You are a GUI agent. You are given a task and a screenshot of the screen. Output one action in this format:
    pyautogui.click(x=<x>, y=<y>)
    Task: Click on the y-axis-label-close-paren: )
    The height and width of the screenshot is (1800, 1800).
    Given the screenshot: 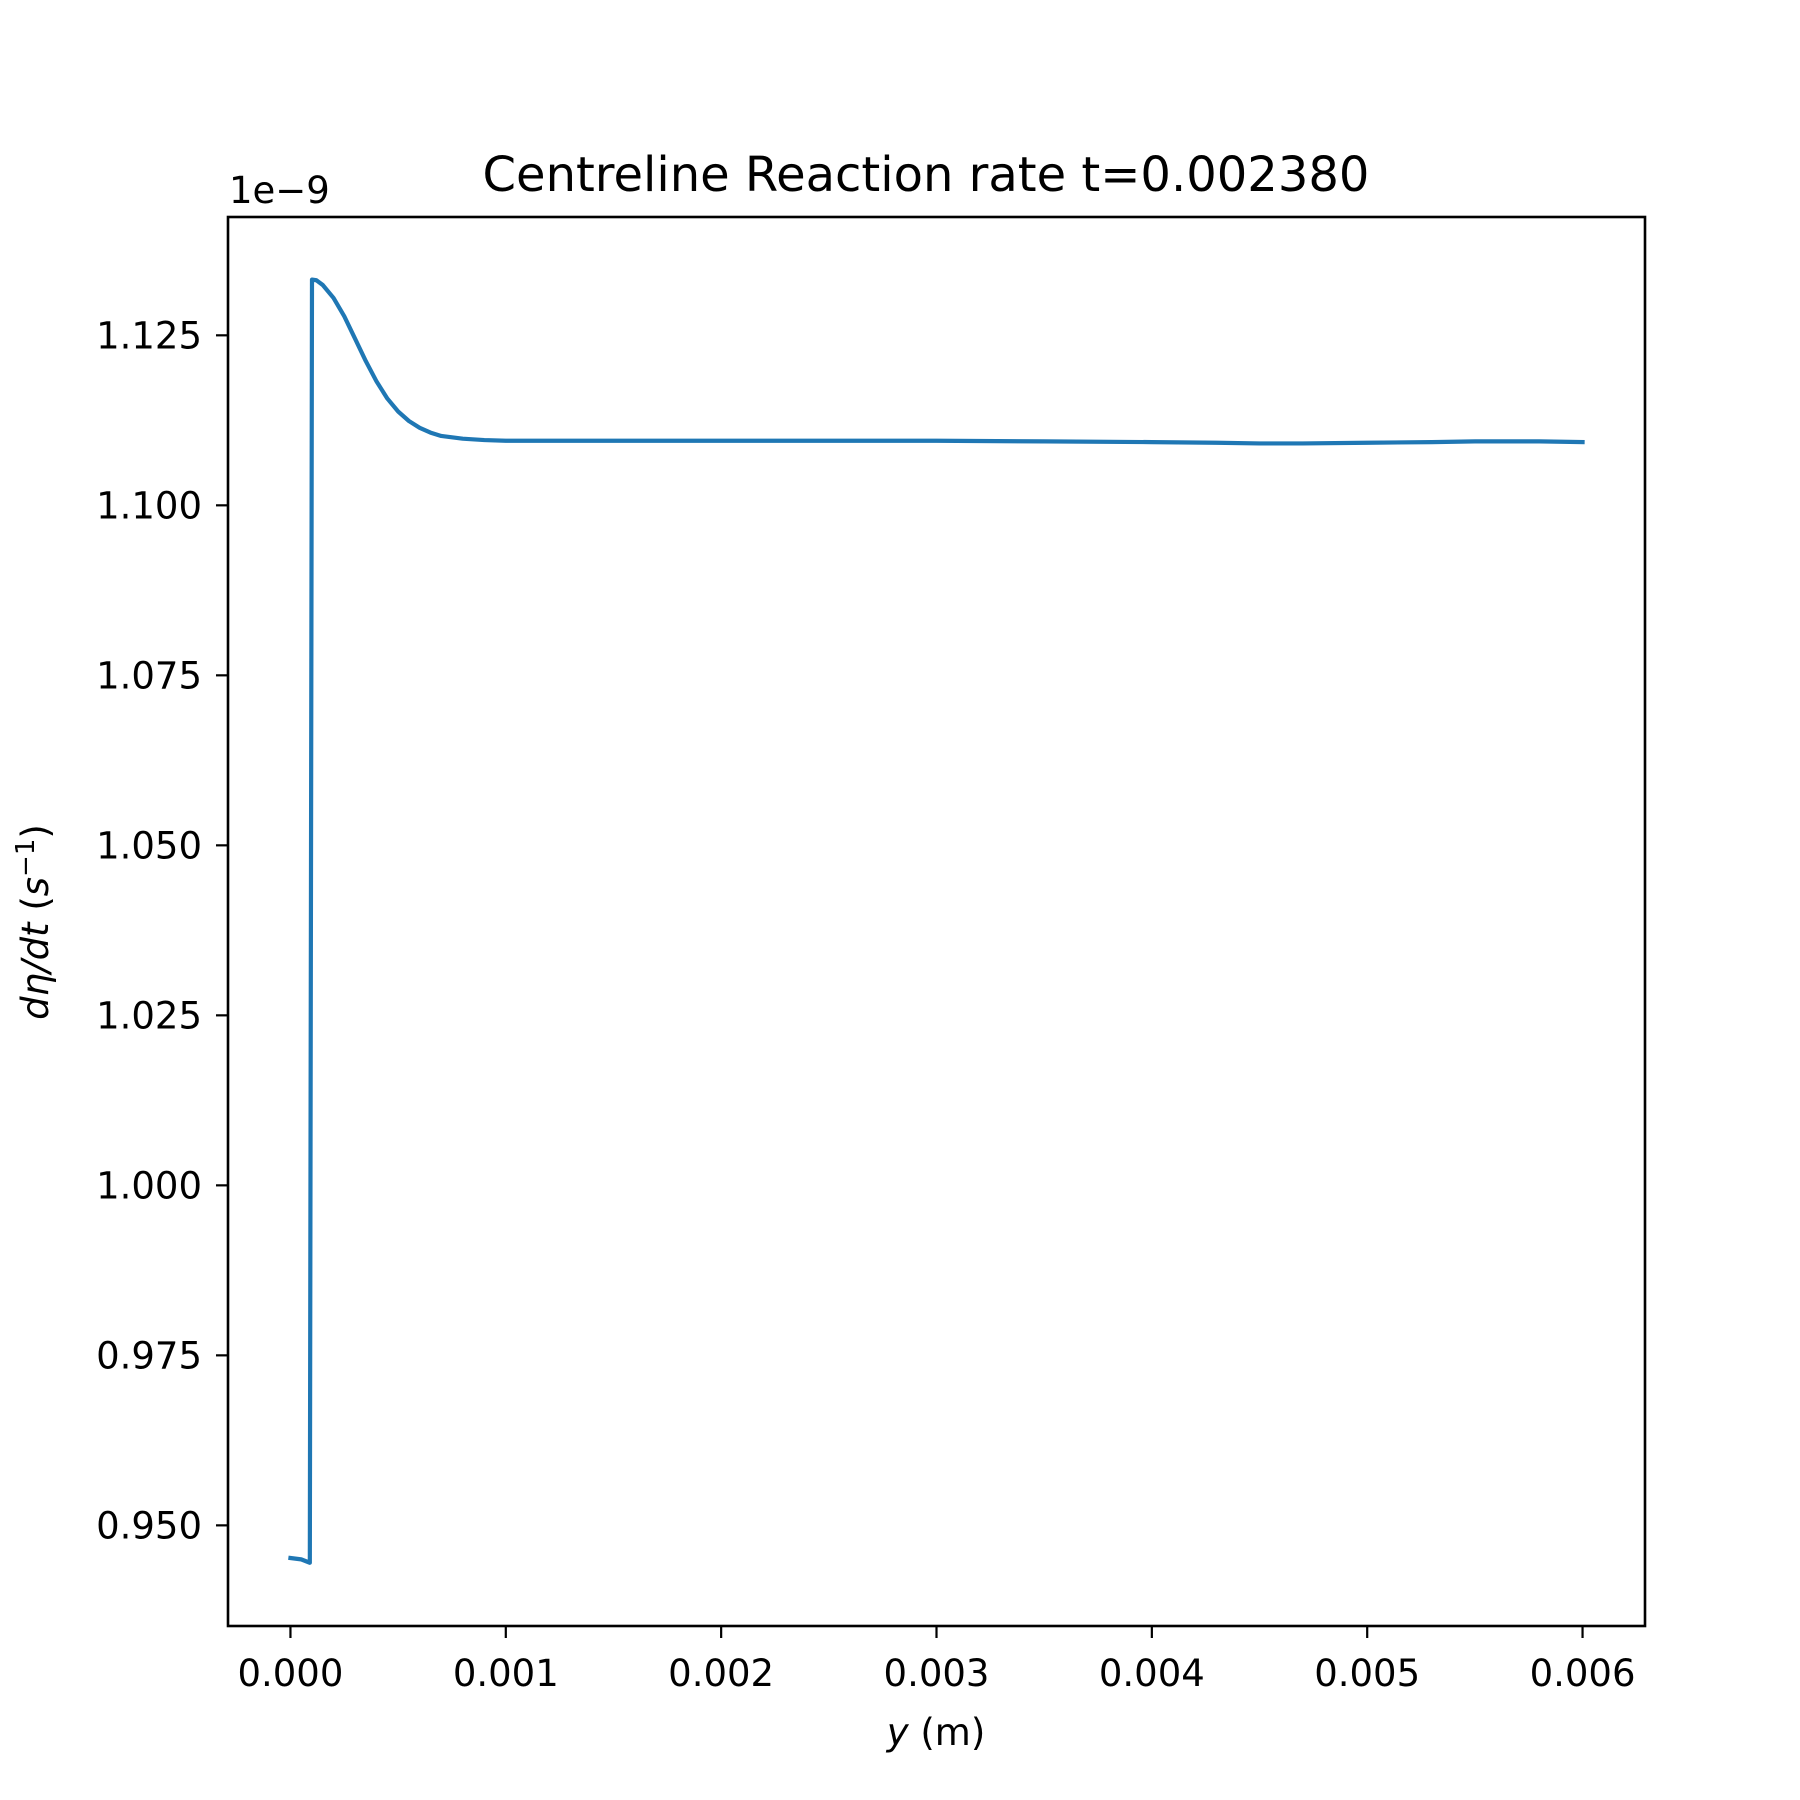 What is the action you would take?
    pyautogui.click(x=35, y=831)
    